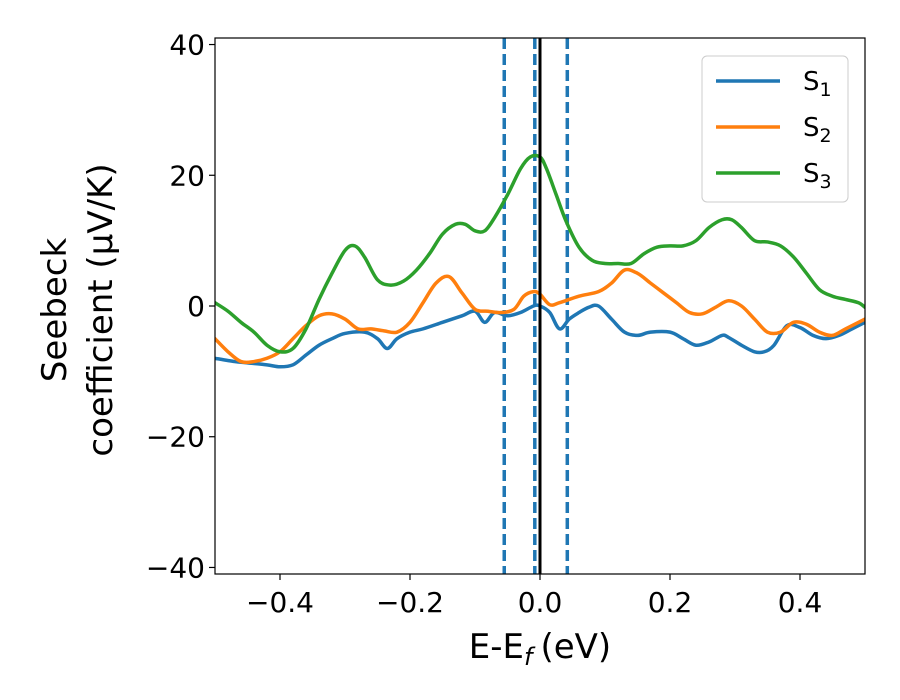  Describe the element at coordinates (800, 602) in the screenshot. I see `x-tick-label: 0.4` at that location.